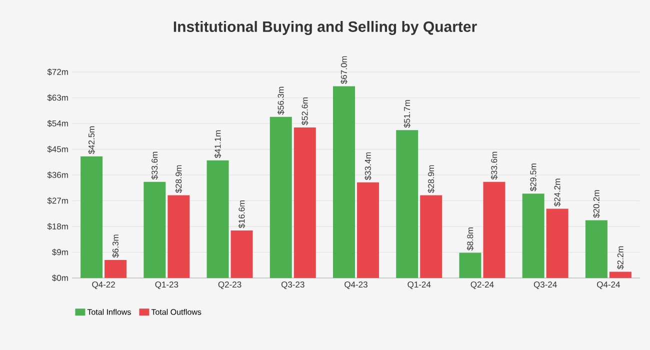  Describe the element at coordinates (533, 178) in the screenshot. I see `data-label: $29.5m` at that location.